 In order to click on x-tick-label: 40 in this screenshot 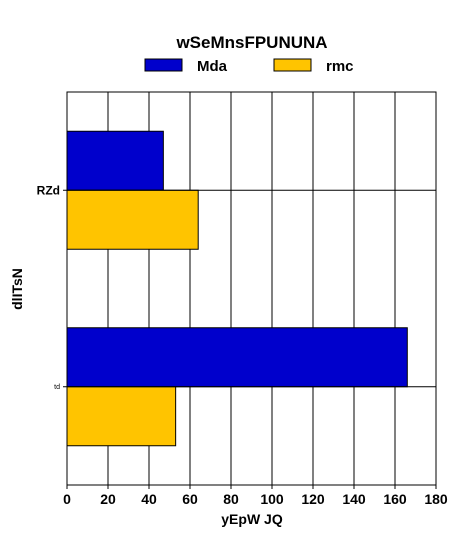, I will do `click(149, 499)`.